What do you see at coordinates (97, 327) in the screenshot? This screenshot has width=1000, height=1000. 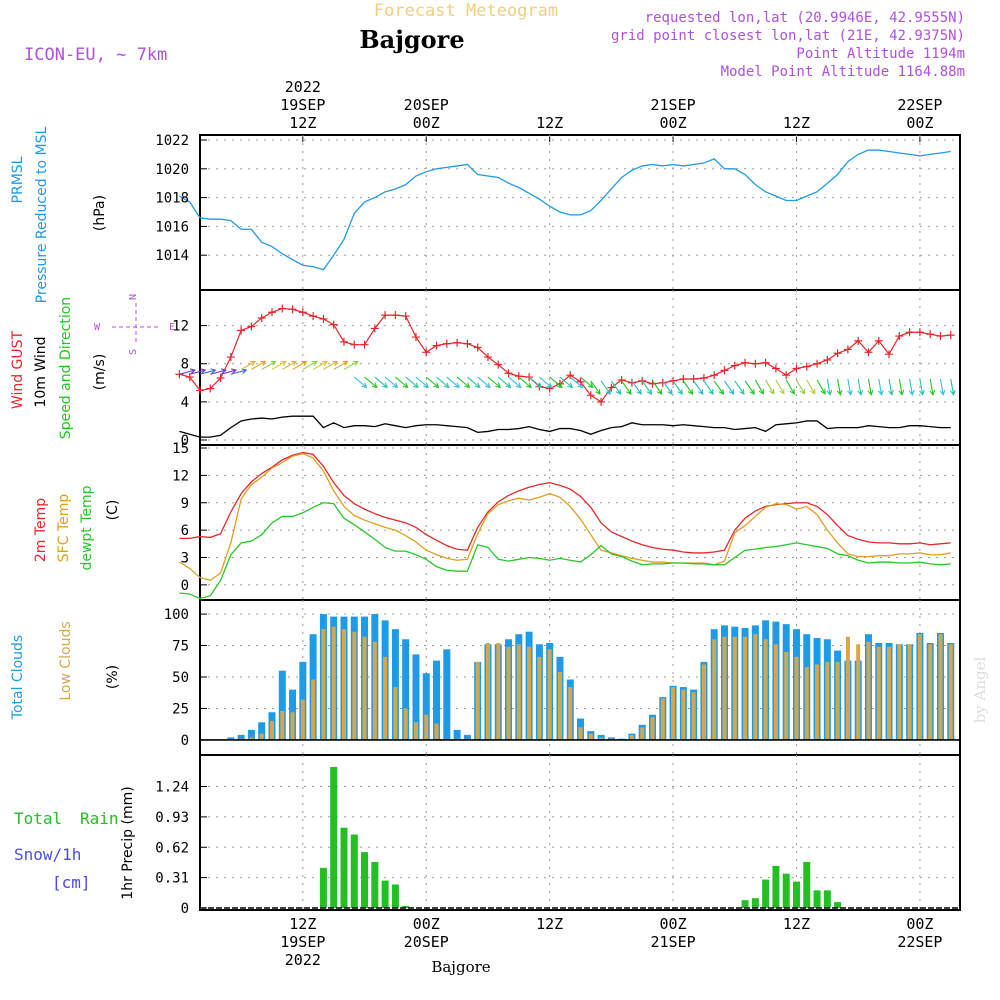 I see `compass-w: W` at bounding box center [97, 327].